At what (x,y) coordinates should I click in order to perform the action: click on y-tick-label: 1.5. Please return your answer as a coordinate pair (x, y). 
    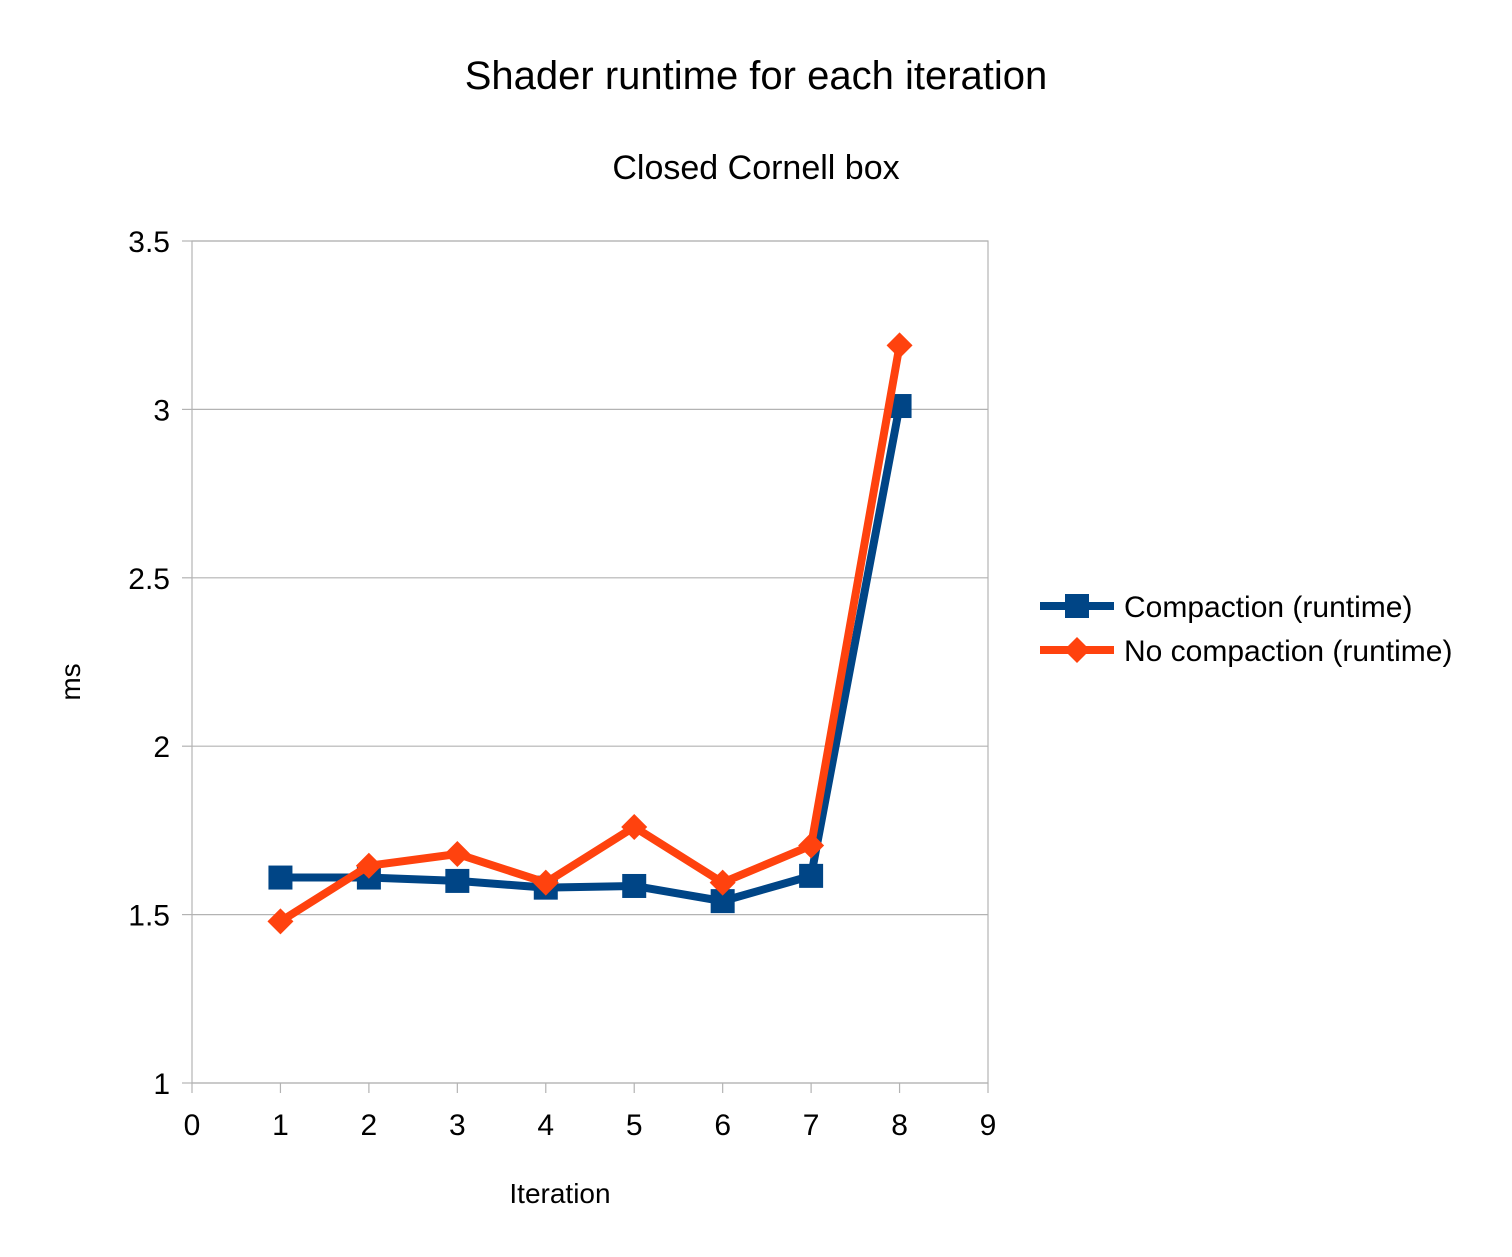
    Looking at the image, I should click on (149, 916).